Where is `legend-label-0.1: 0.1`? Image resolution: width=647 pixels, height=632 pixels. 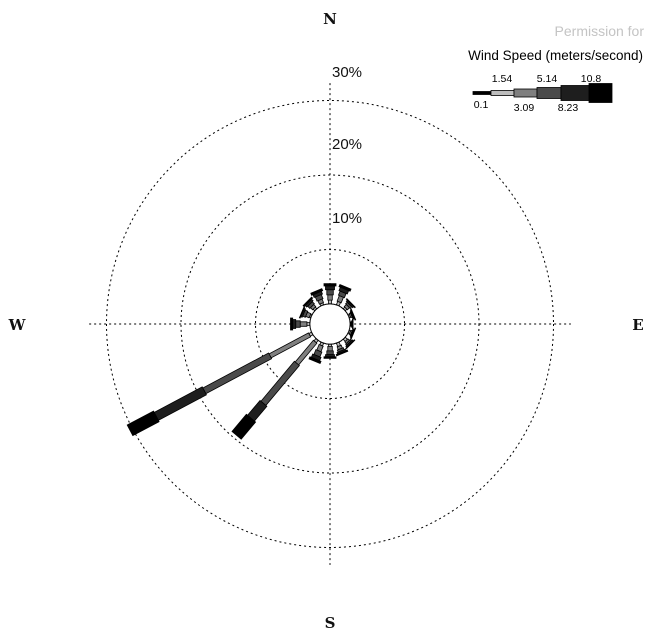
legend-label-0.1: 0.1 is located at coordinates (481, 105).